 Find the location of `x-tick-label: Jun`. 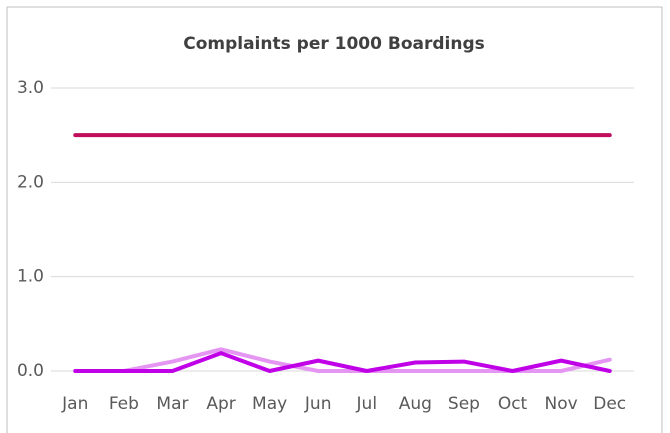

x-tick-label: Jun is located at coordinates (318, 404).